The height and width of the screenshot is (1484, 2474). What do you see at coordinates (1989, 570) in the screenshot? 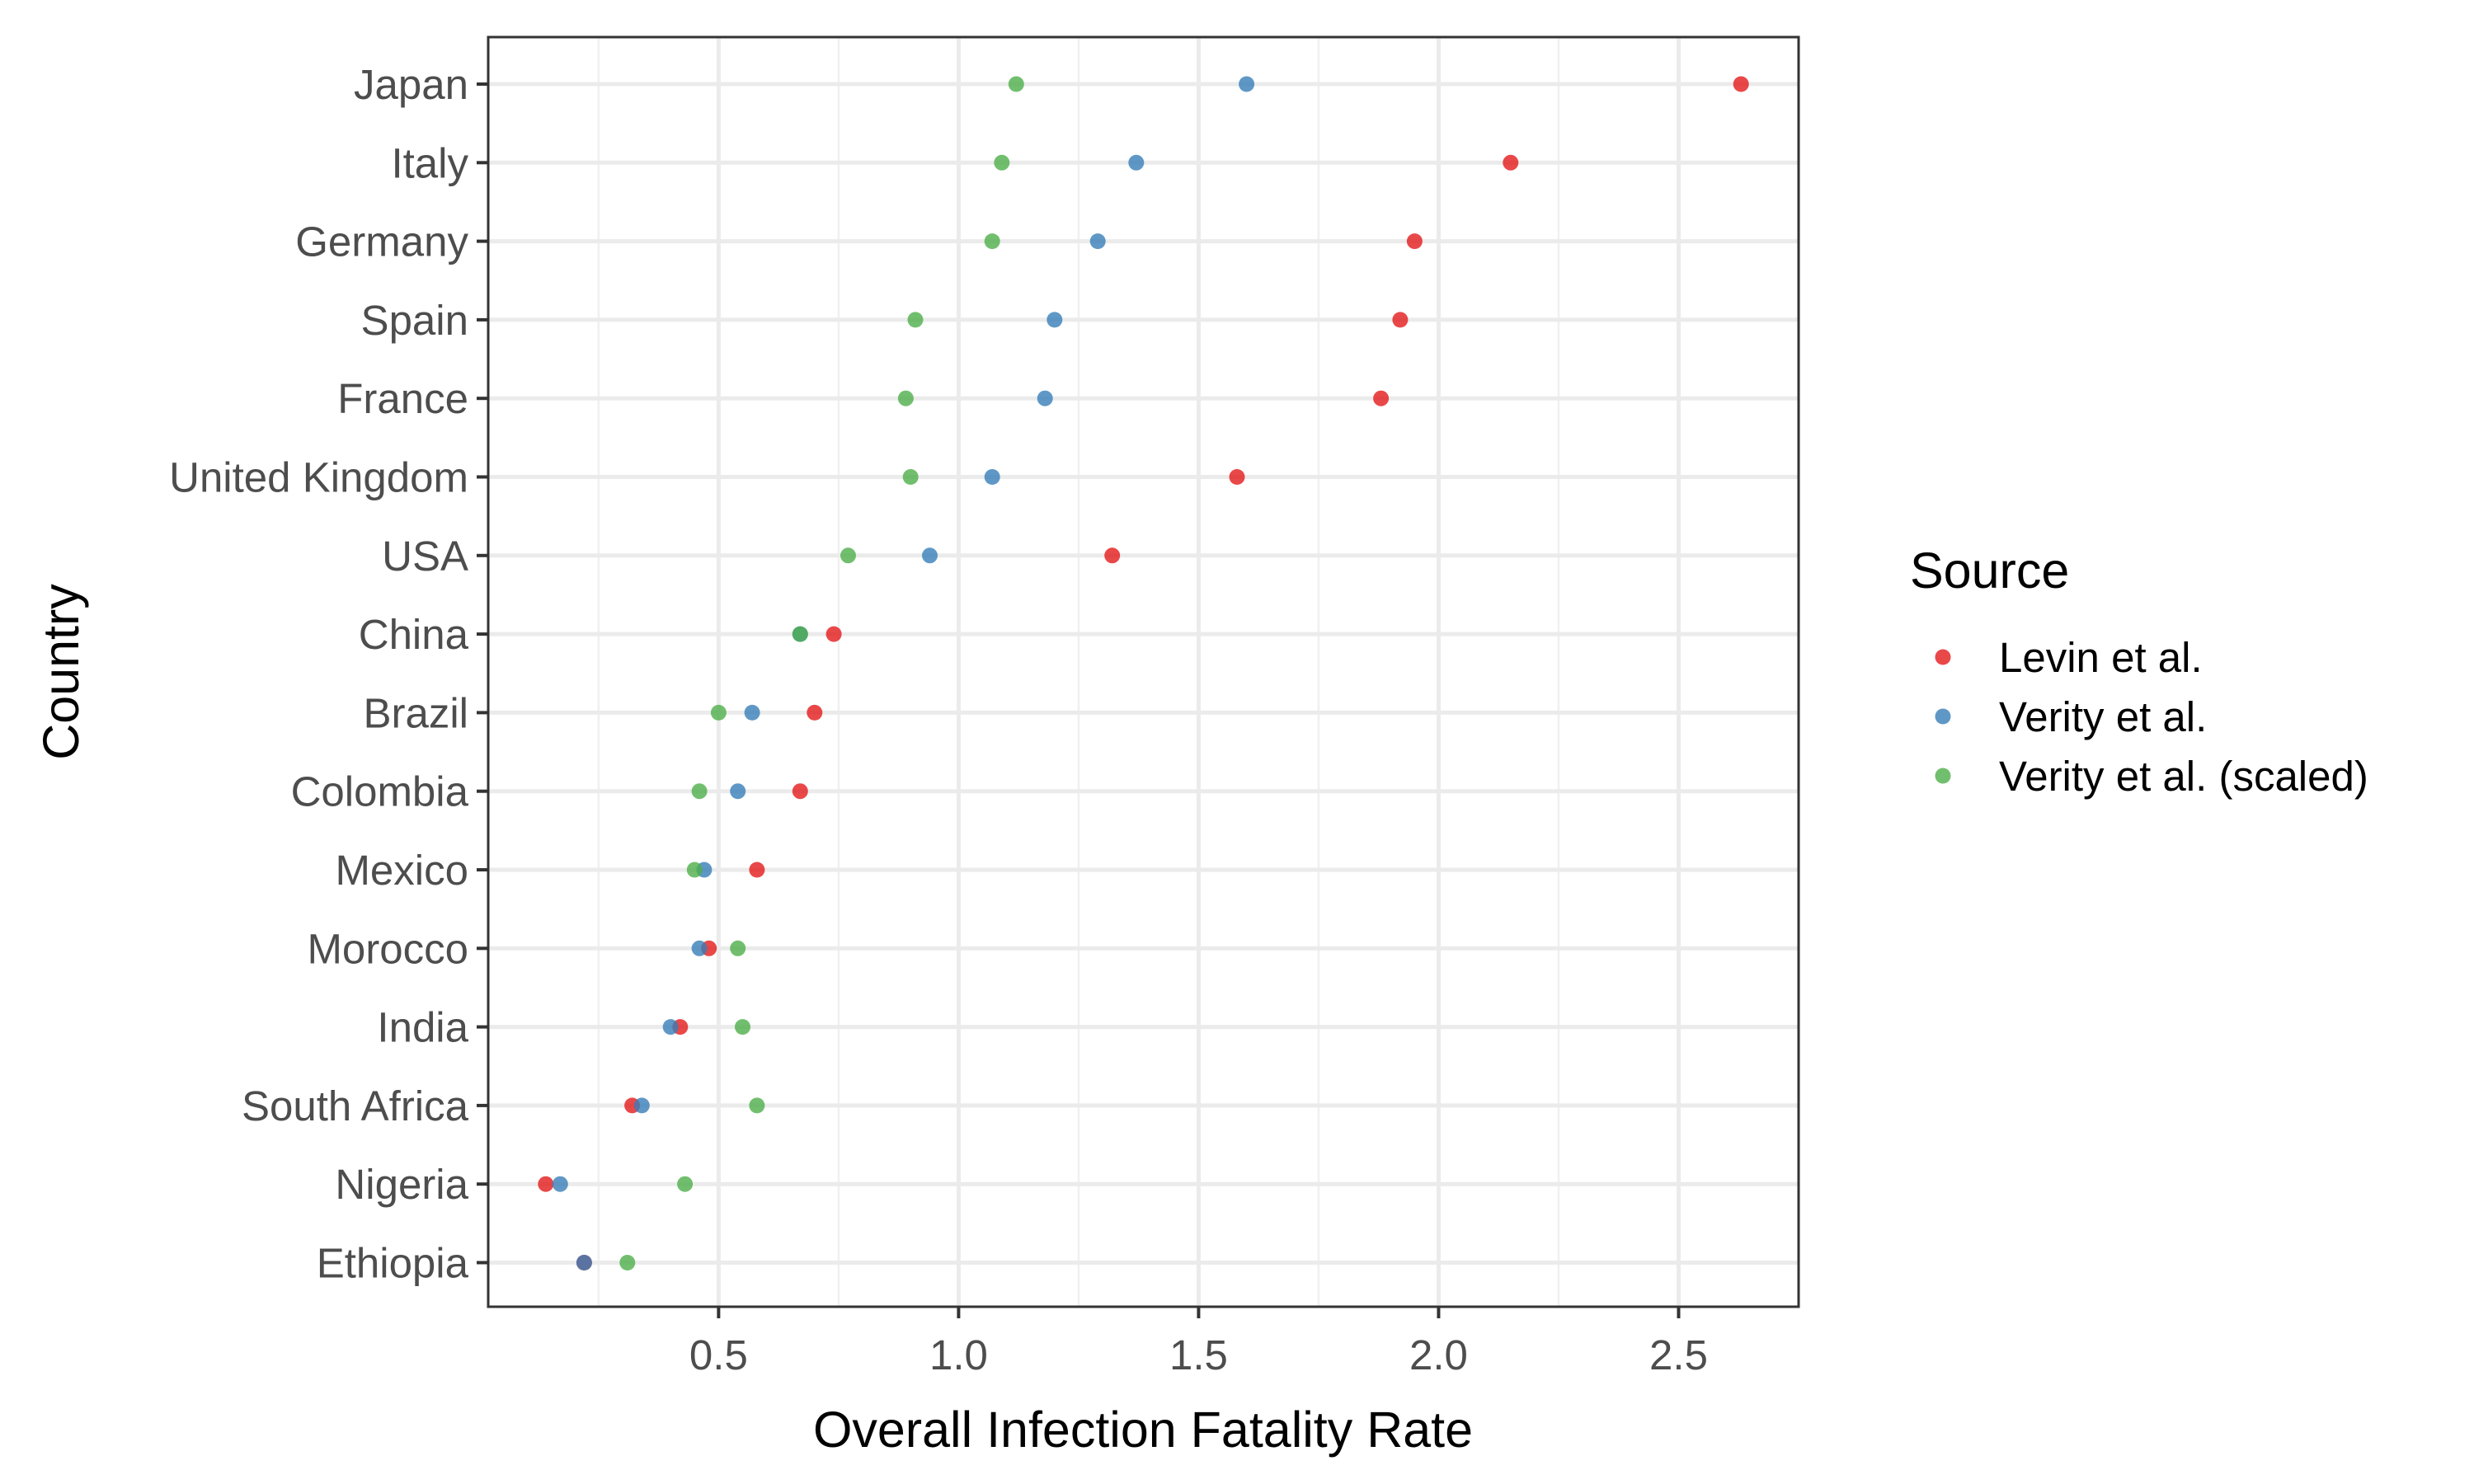
I see `legend-title: Source` at bounding box center [1989, 570].